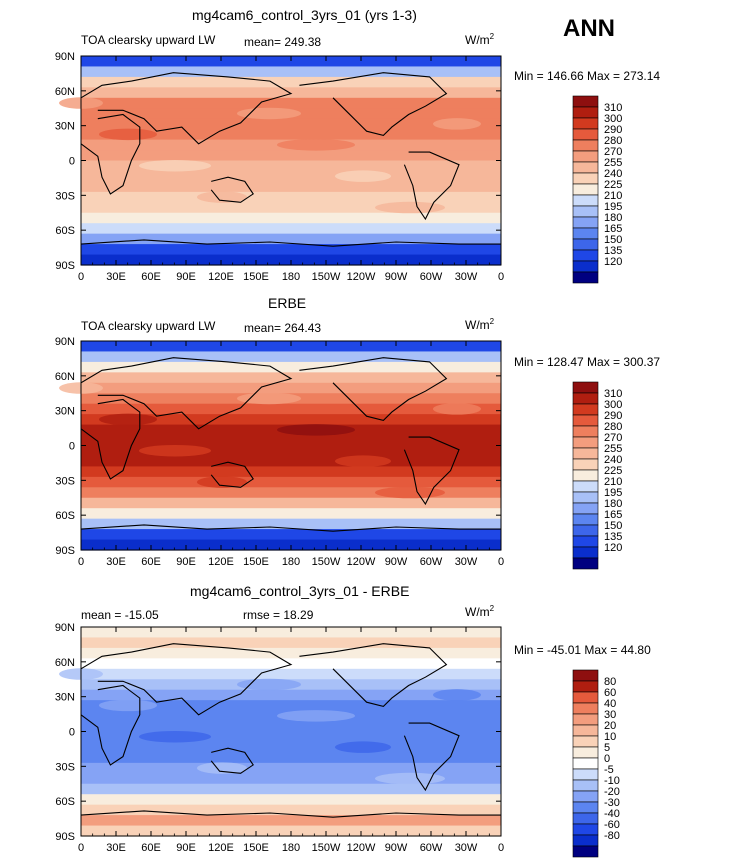  I want to click on x-tick-label: 30W, so click(466, 277).